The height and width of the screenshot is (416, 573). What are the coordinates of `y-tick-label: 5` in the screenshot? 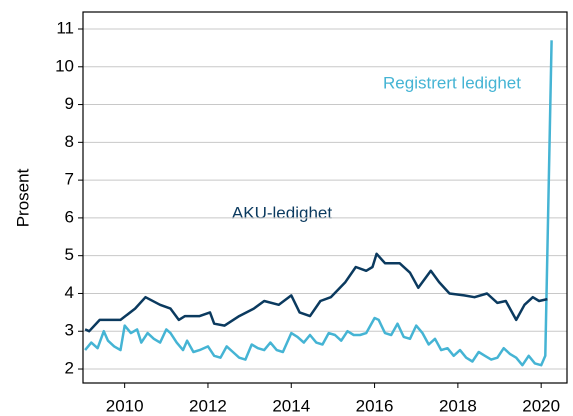 It's located at (69, 254).